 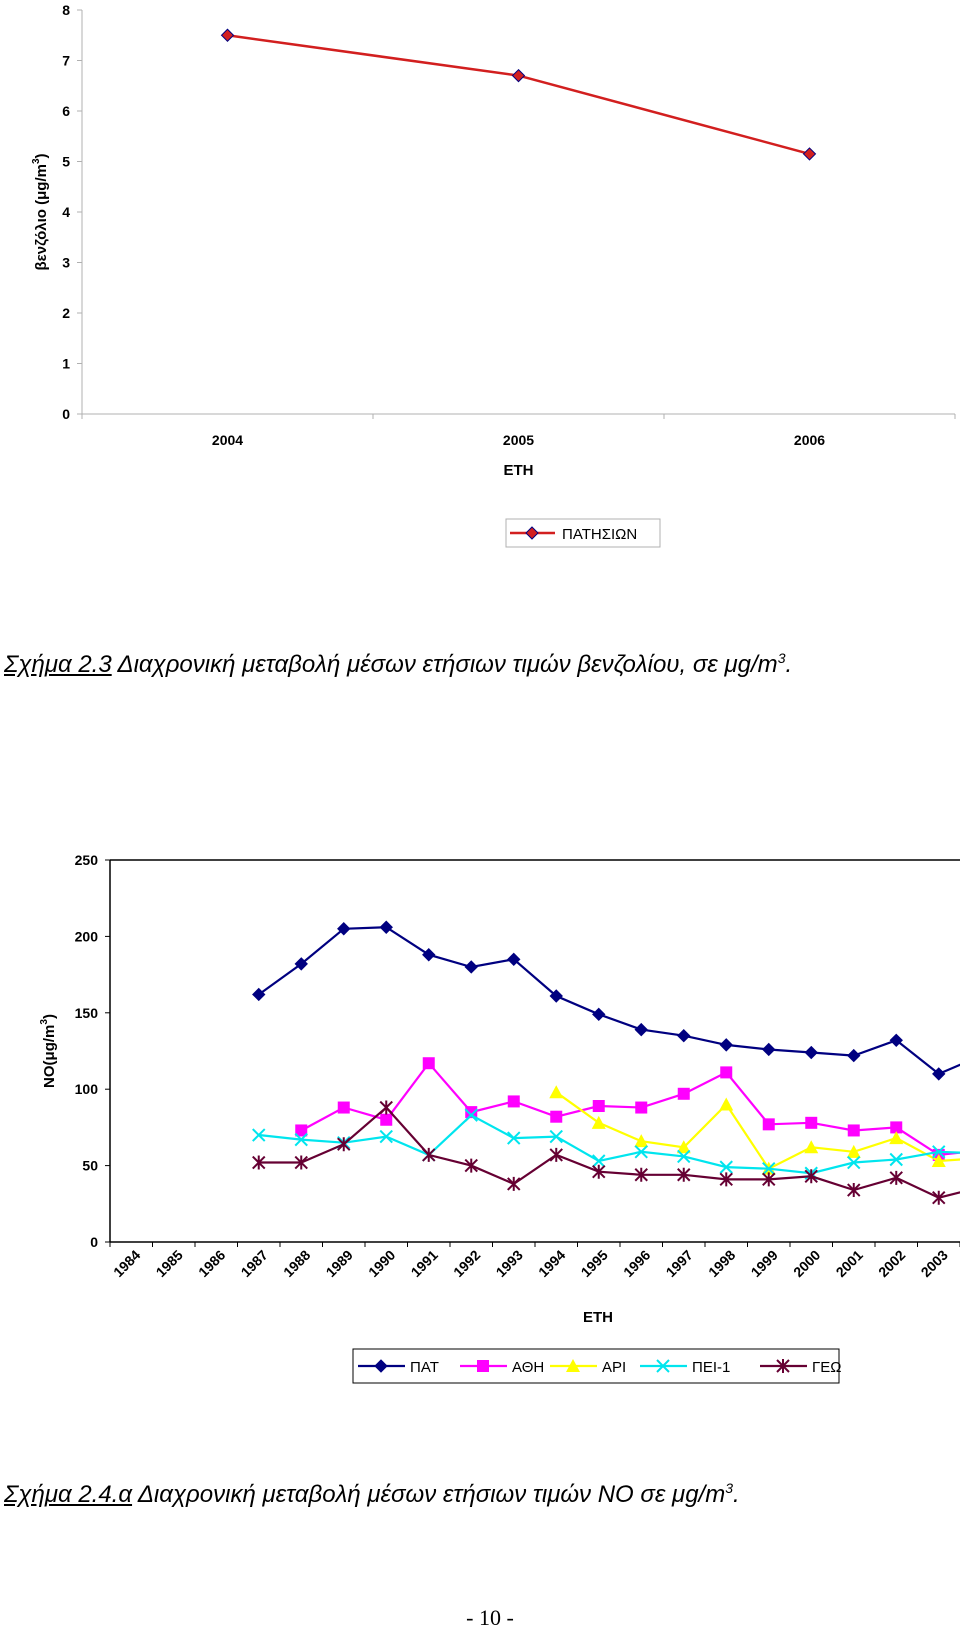 I want to click on x-tick-label: 1994, so click(x=551, y=1263).